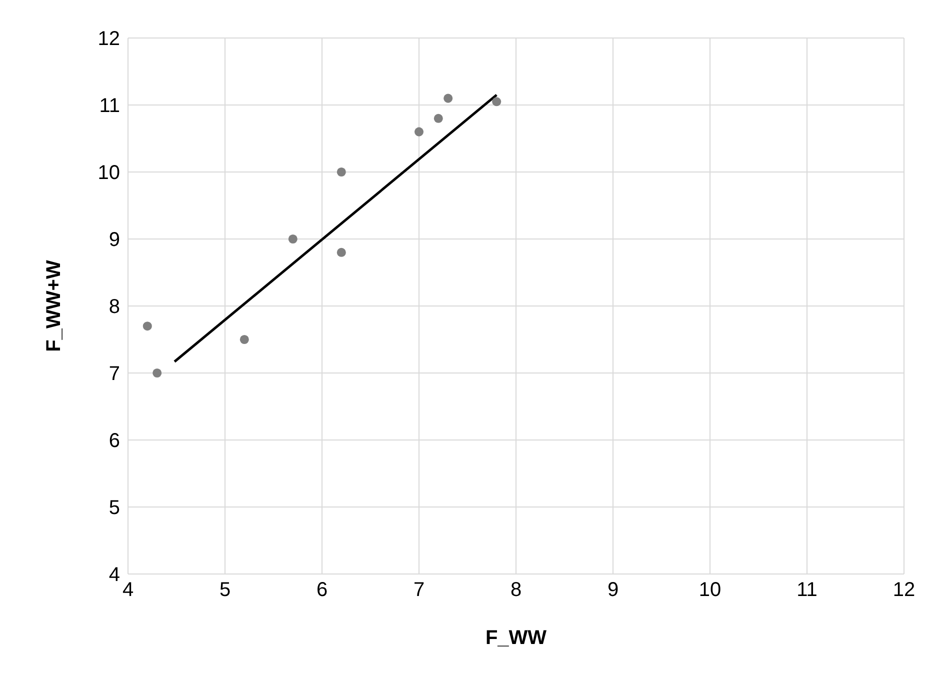 This screenshot has width=952, height=682. Describe the element at coordinates (904, 590) in the screenshot. I see `x-tick-label: 12` at that location.